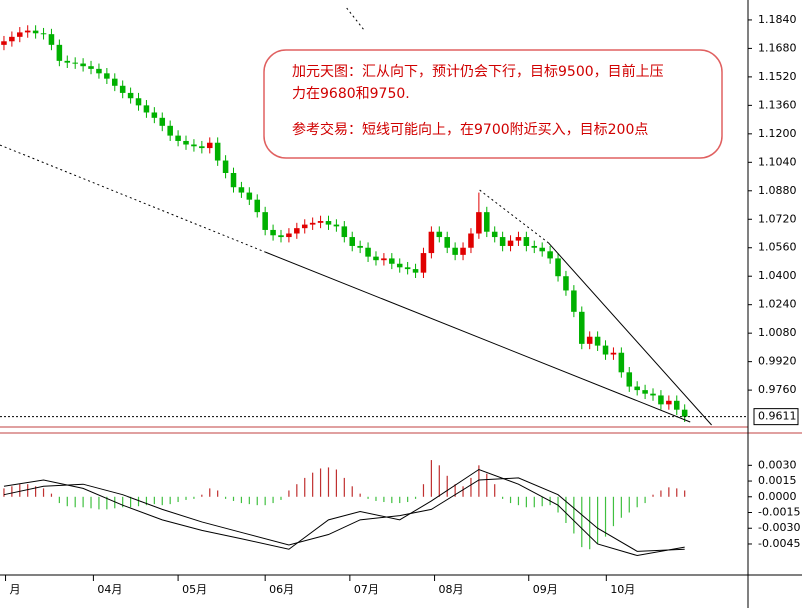  I want to click on y-tick-label: 1.0400, so click(777, 275).